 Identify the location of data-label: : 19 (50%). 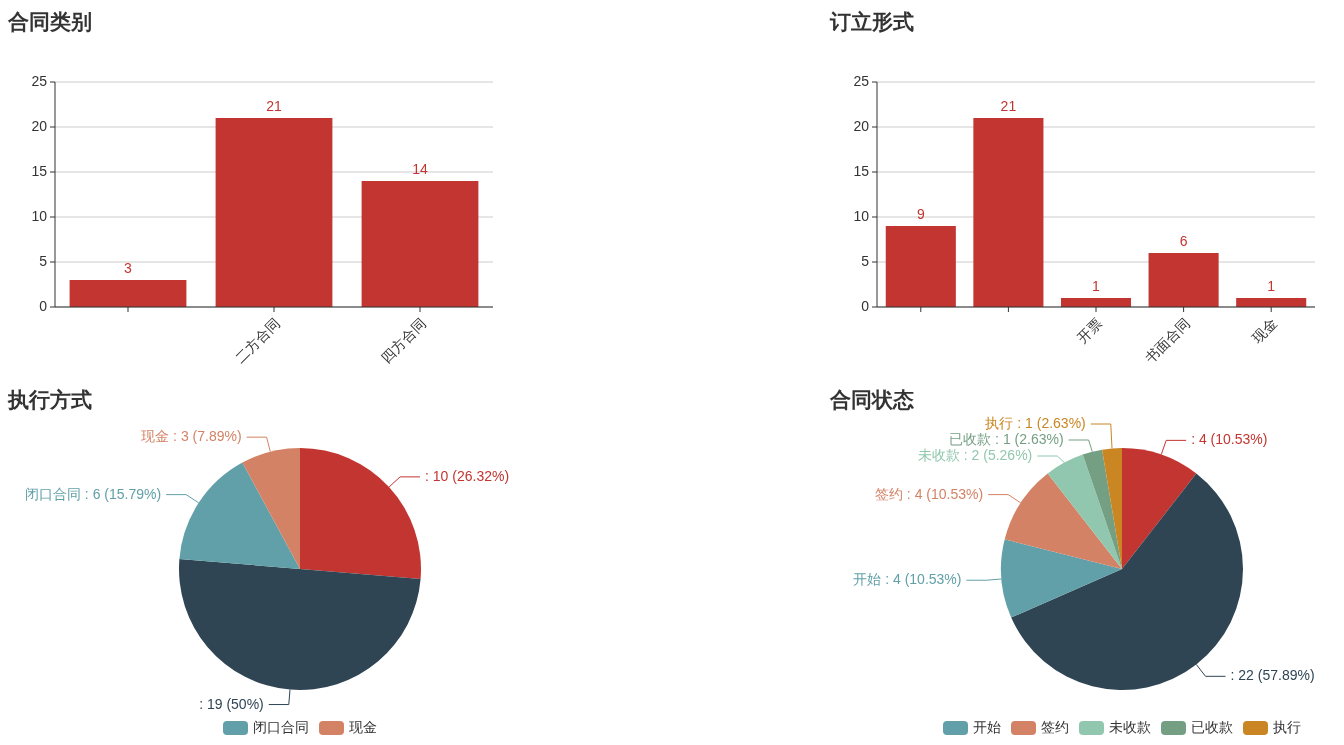
(231, 703).